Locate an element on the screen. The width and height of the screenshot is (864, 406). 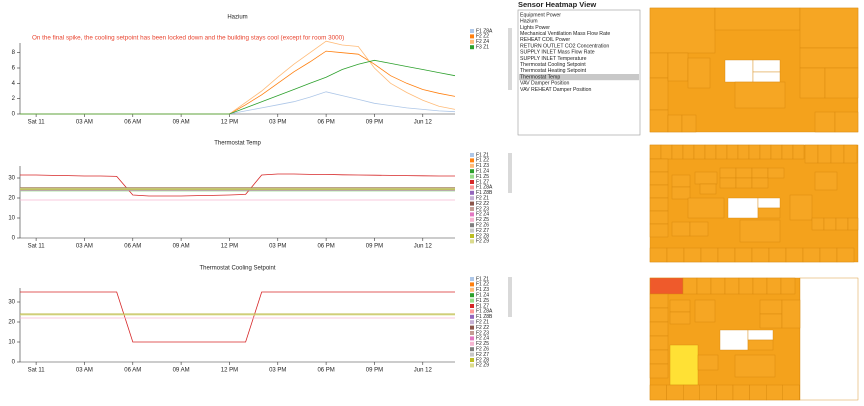
x-tick-label: 06 AM is located at coordinates (132, 371).